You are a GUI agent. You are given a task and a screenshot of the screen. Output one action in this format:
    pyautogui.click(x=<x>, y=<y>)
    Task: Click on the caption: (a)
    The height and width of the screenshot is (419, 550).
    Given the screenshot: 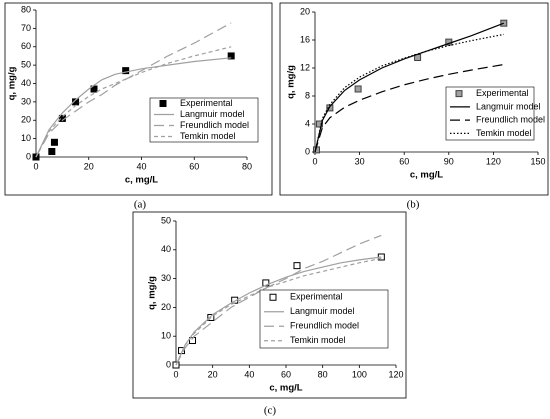 What is the action you would take?
    pyautogui.click(x=140, y=205)
    